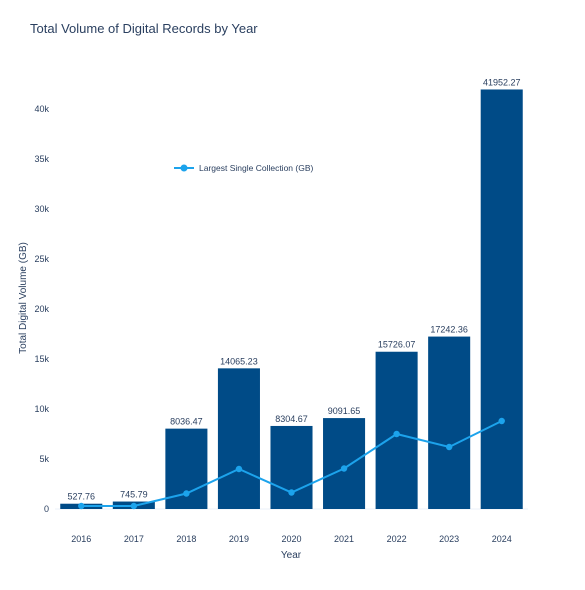  Describe the element at coordinates (46, 509) in the screenshot. I see `y-tick-label: 0` at that location.